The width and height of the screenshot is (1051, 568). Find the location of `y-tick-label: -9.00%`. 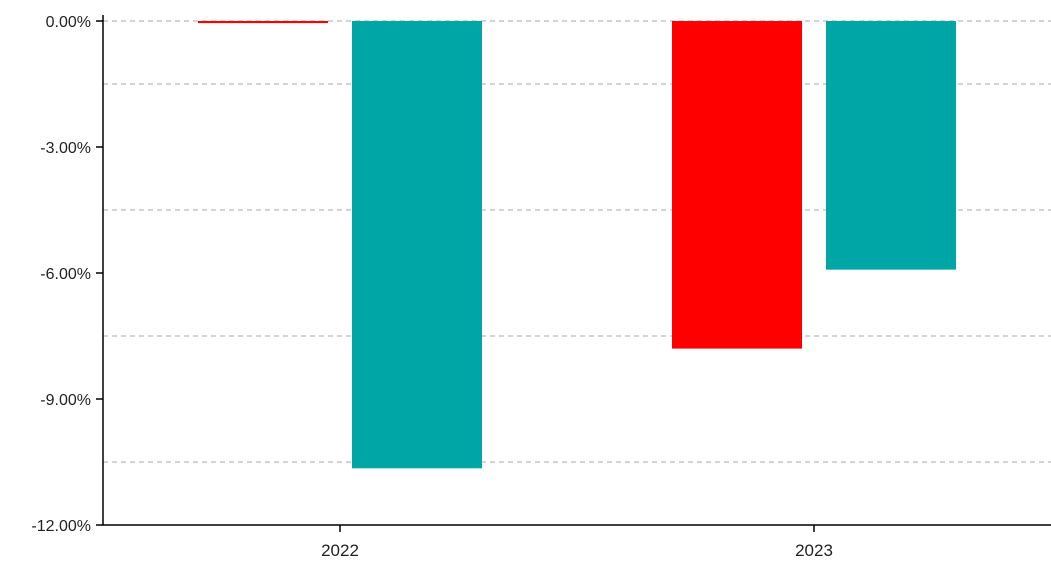

y-tick-label: -9.00% is located at coordinates (65, 400).